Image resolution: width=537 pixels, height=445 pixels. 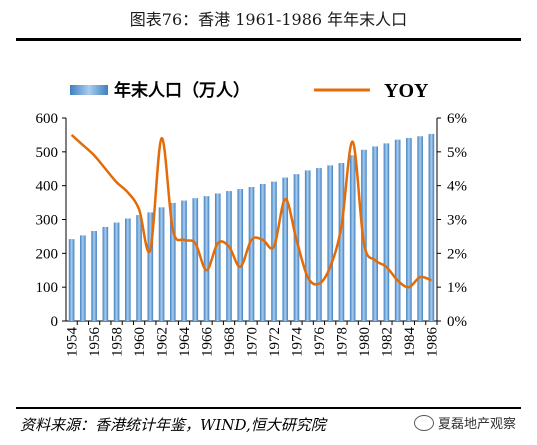 What do you see at coordinates (47, 254) in the screenshot?
I see `left-tick-label: 200` at bounding box center [47, 254].